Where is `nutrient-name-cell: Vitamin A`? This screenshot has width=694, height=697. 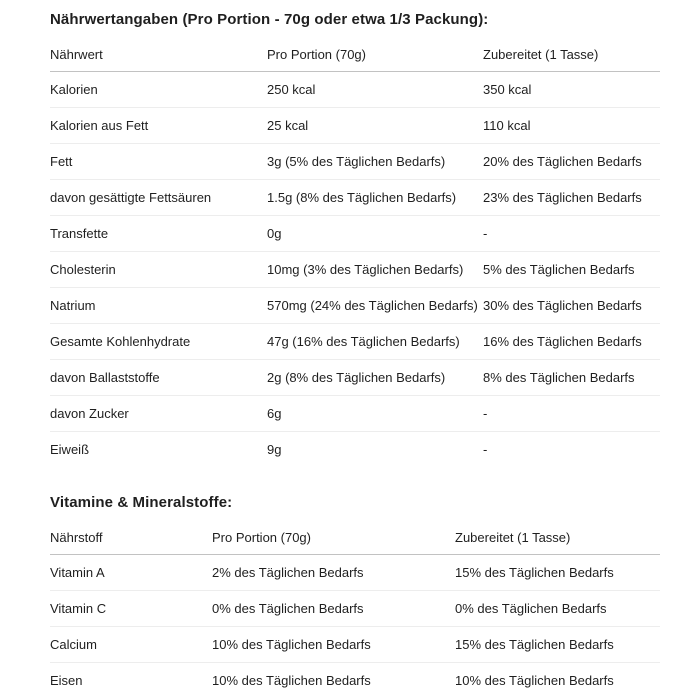
nutrient-name-cell: Vitamin A is located at coordinates (131, 572).